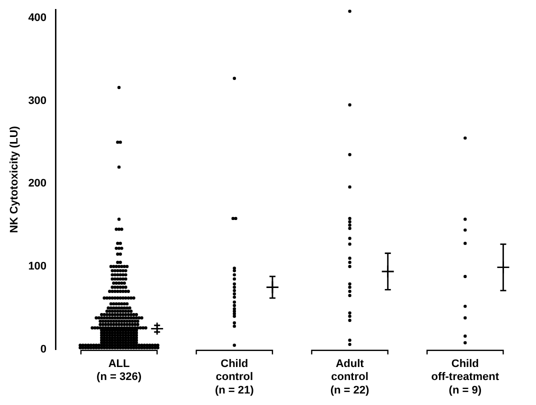 This screenshot has height=405, width=536. I want to click on x-tick-label: Child off-treatment (n = 9), so click(465, 377).